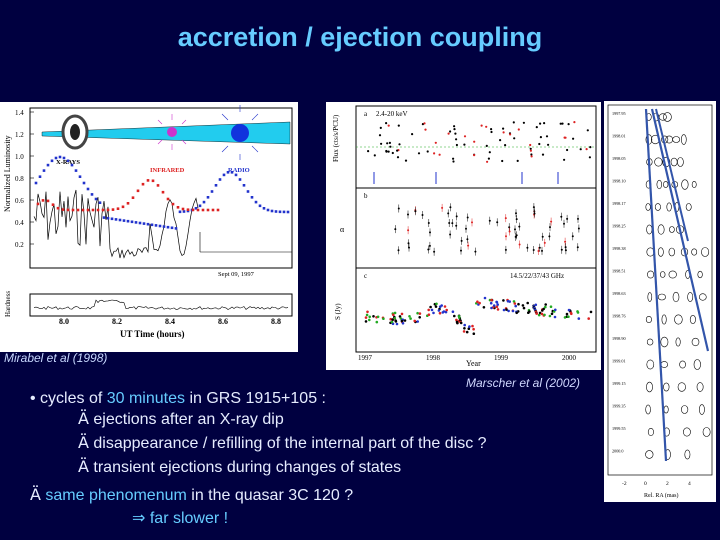 Image resolution: width=720 pixels, height=540 pixels. I want to click on marscher-top-note: 2.4-20 keV, so click(392, 114).